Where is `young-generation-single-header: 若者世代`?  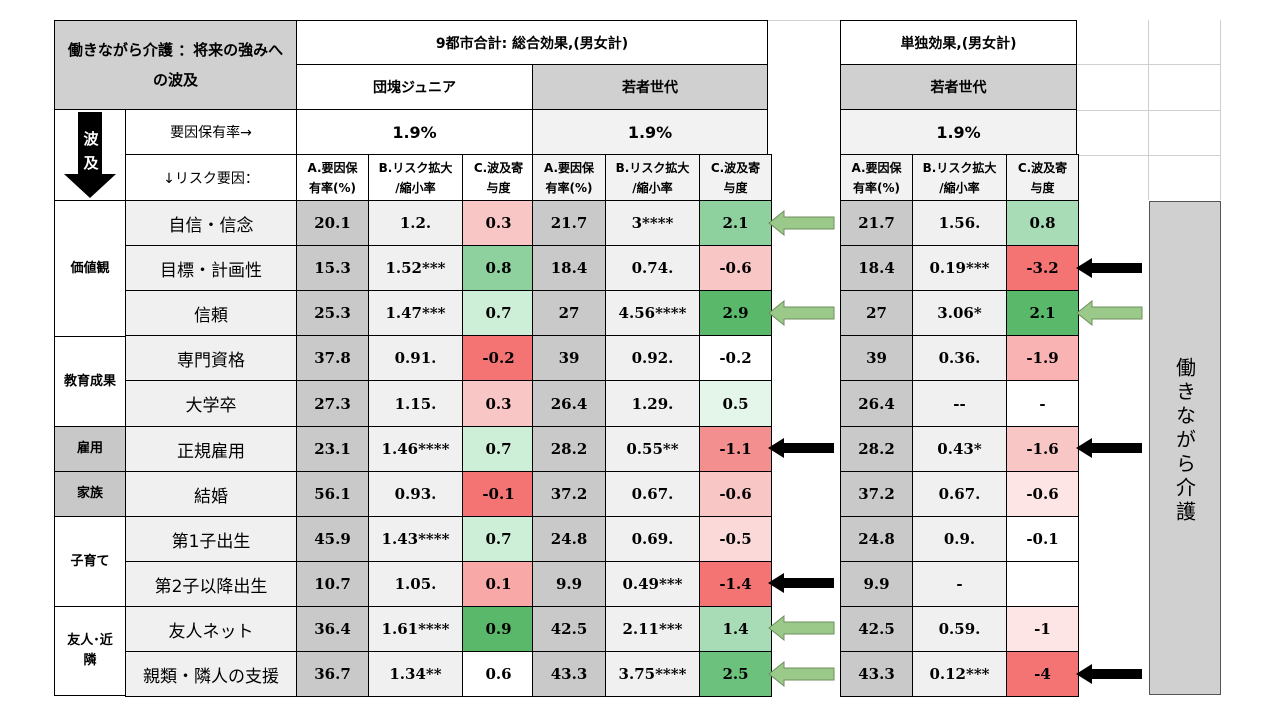
young-generation-single-header: 若者世代 is located at coordinates (958, 87).